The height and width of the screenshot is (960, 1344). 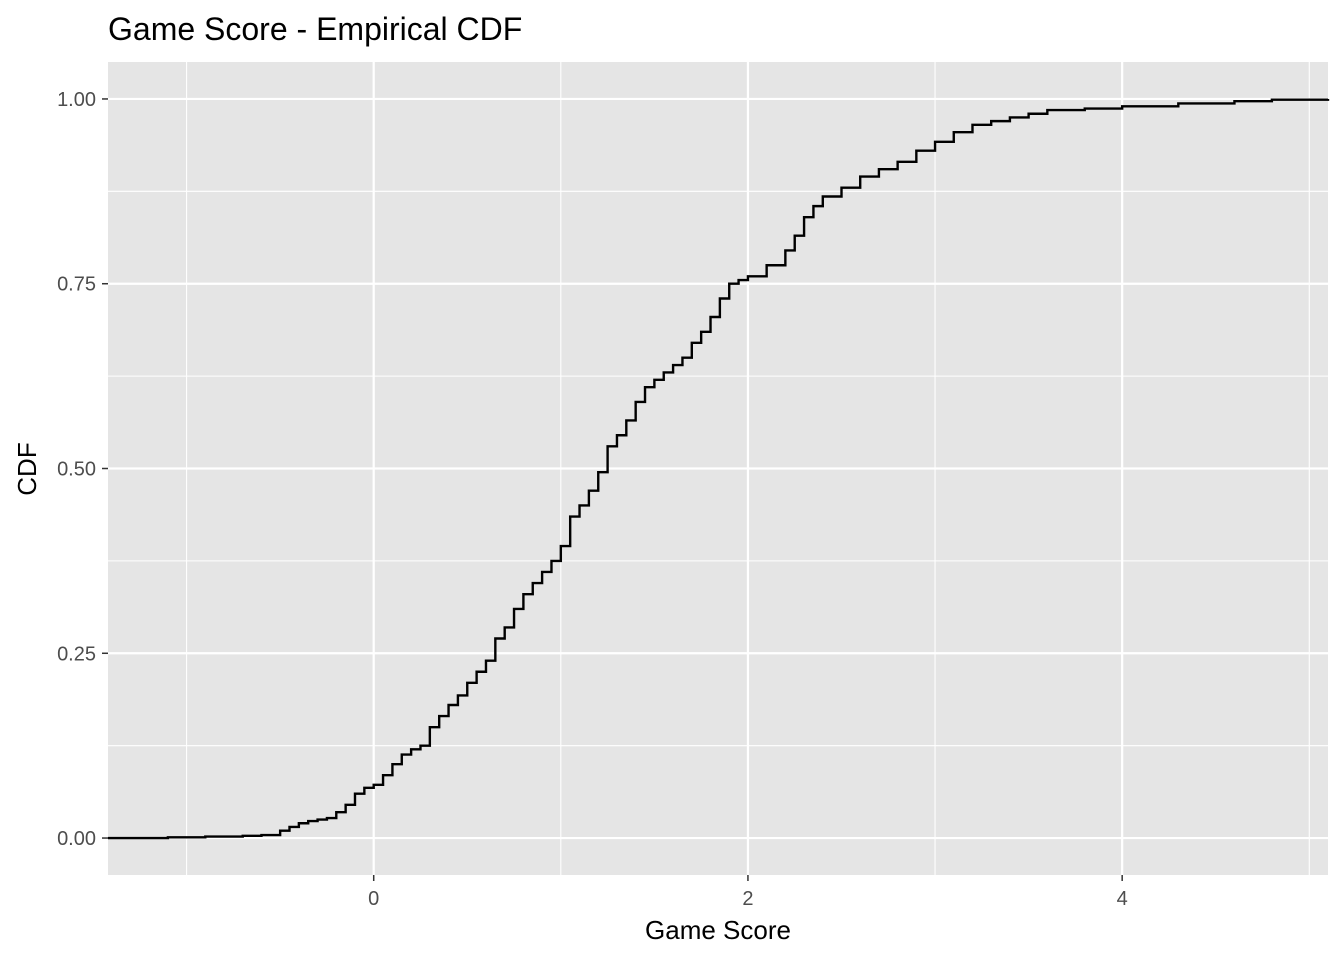 I want to click on x-axis: 0 2 4, so click(x=748, y=892).